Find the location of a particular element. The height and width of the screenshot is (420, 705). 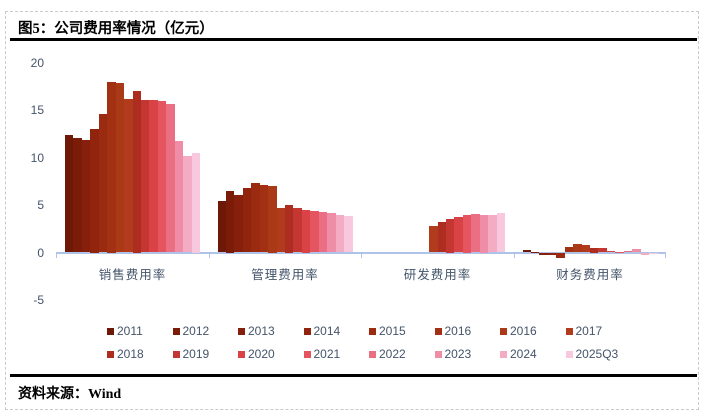

bar-2022-研发费用率 is located at coordinates (475, 233).